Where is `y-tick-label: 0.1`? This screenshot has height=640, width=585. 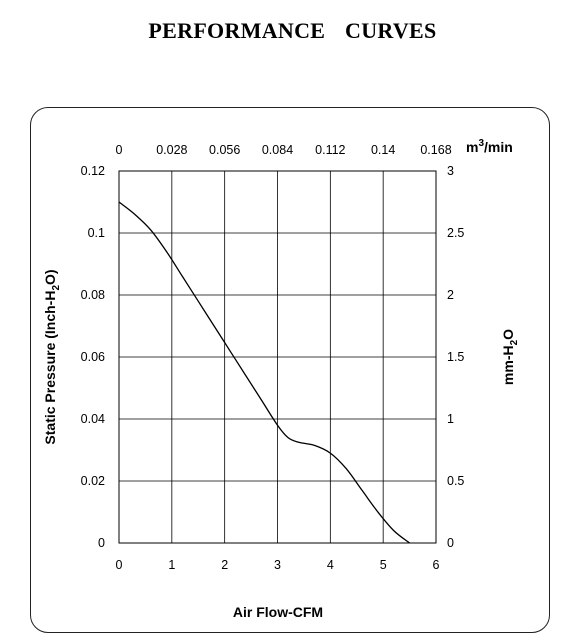
y-tick-label: 0.1 is located at coordinates (96, 233).